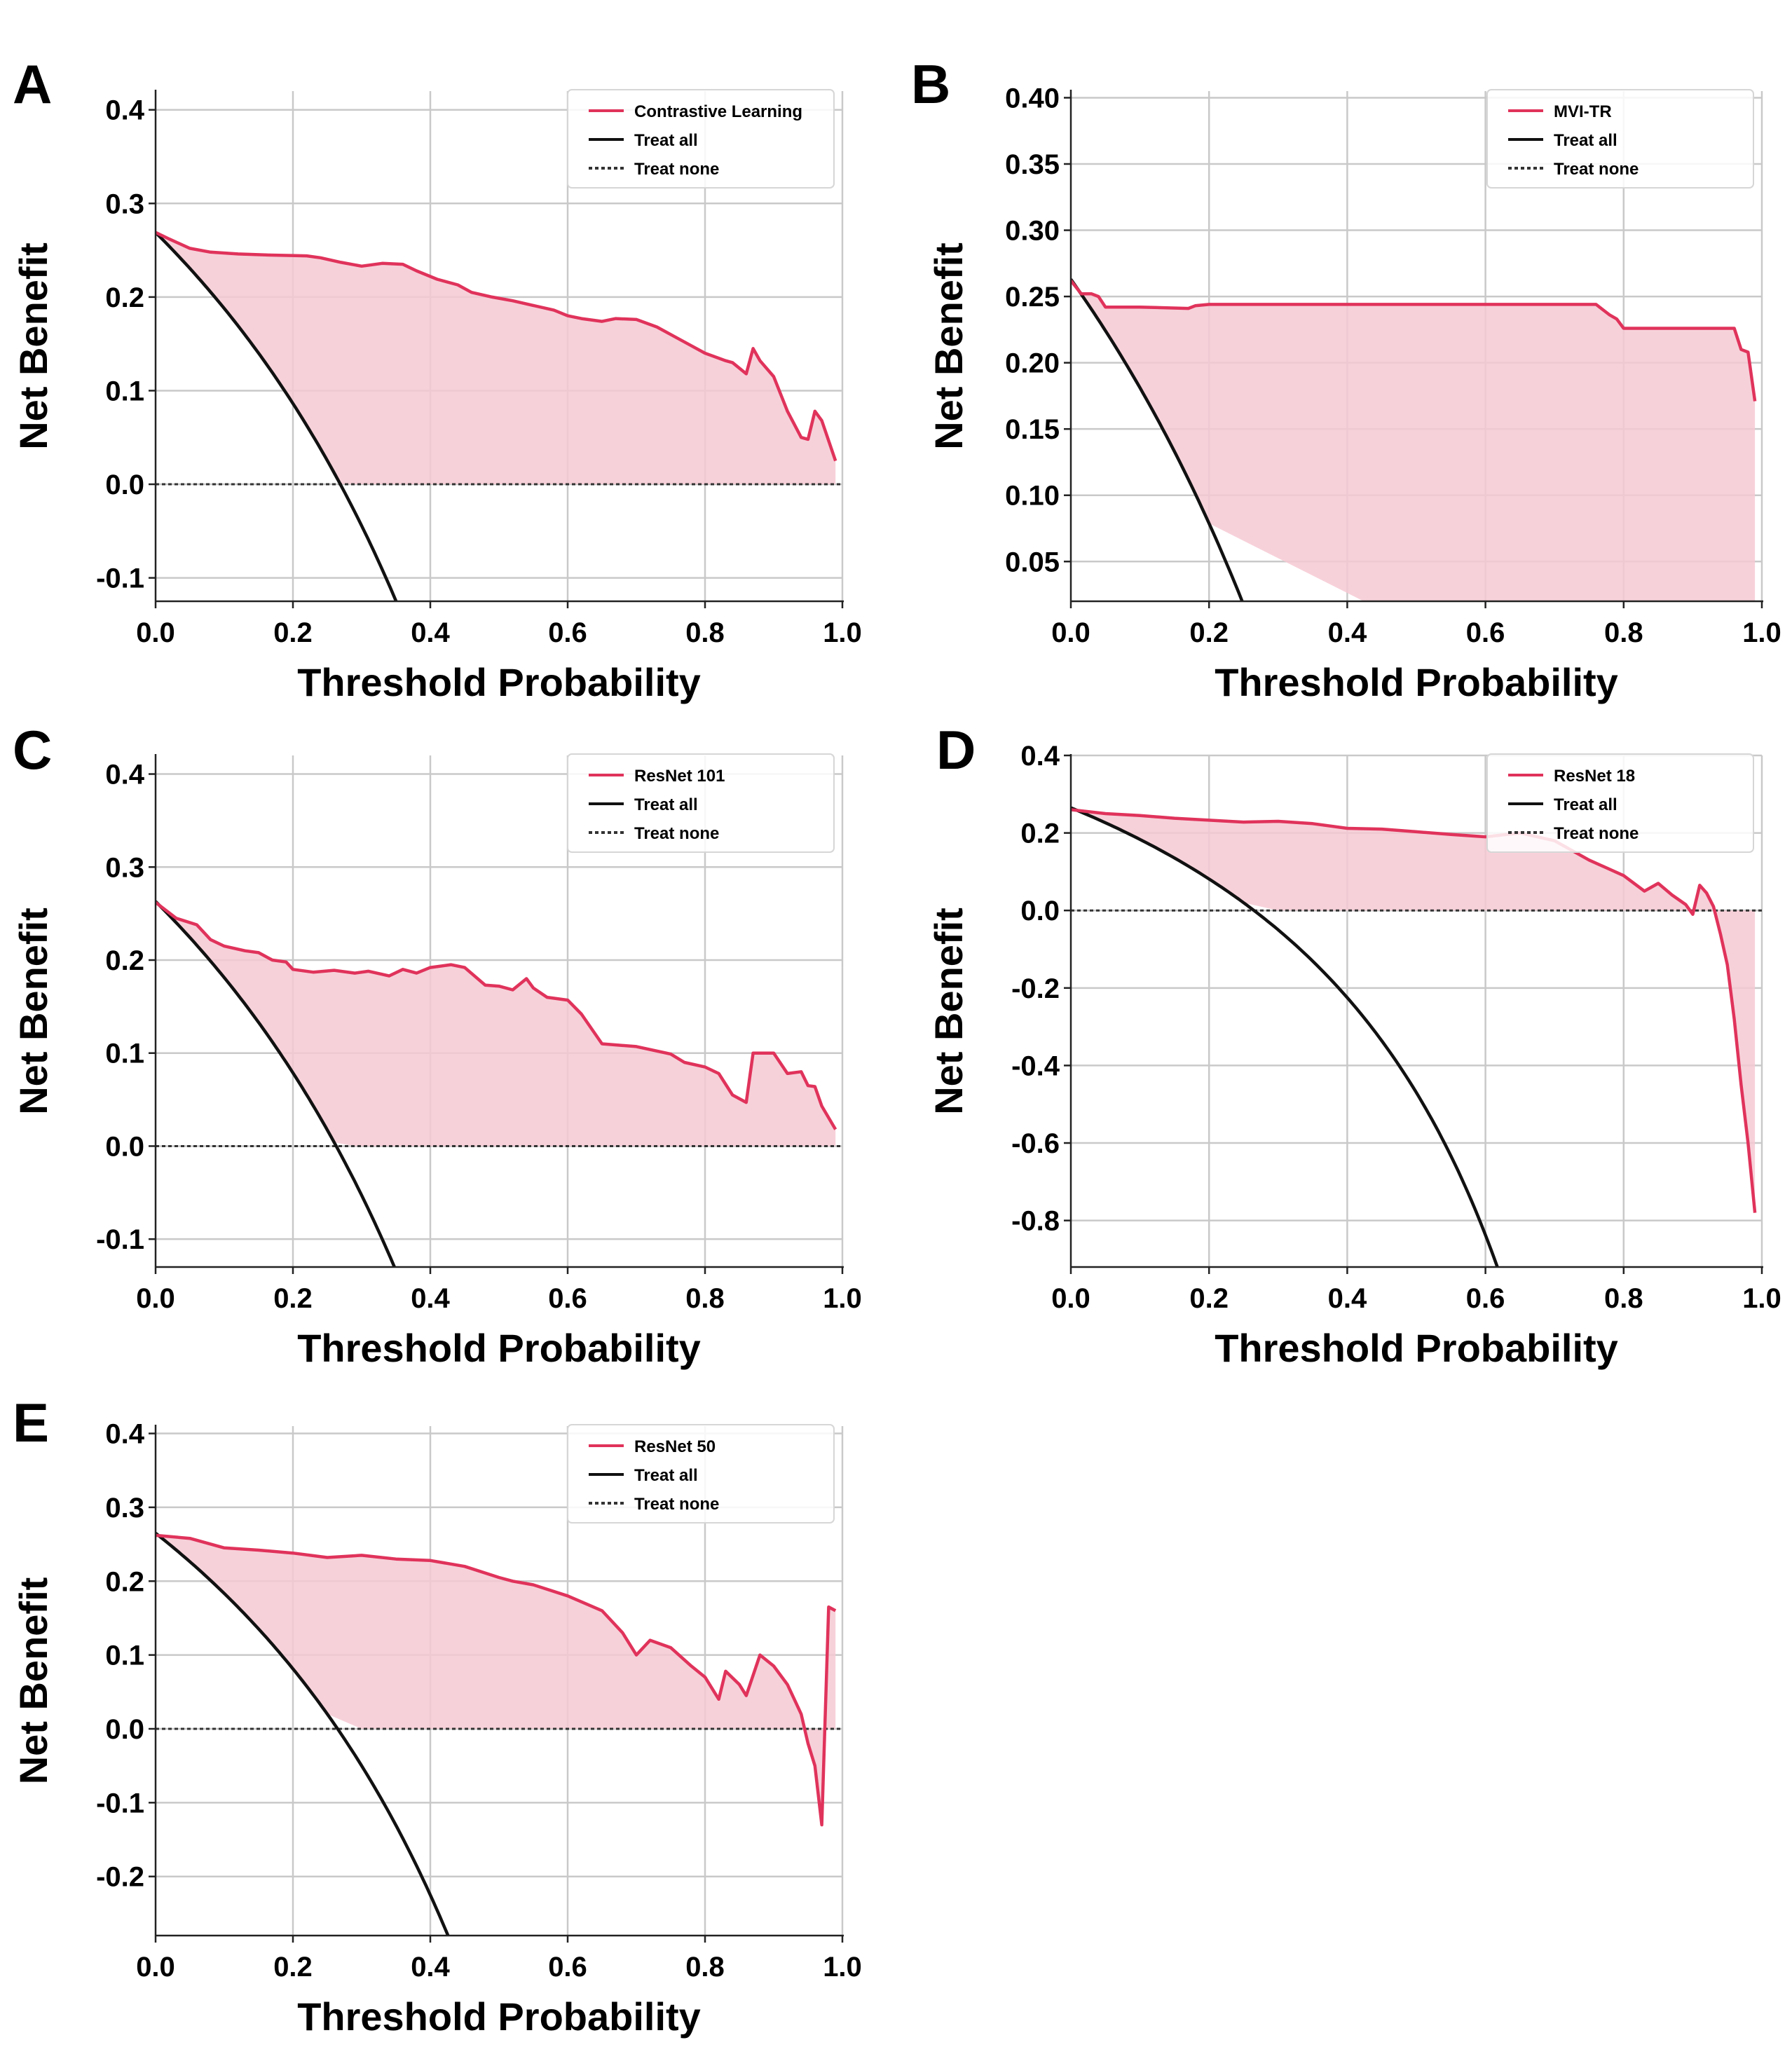 This screenshot has width=1792, height=2054. Describe the element at coordinates (1414, 341) in the screenshot. I see `model-line-b` at that location.